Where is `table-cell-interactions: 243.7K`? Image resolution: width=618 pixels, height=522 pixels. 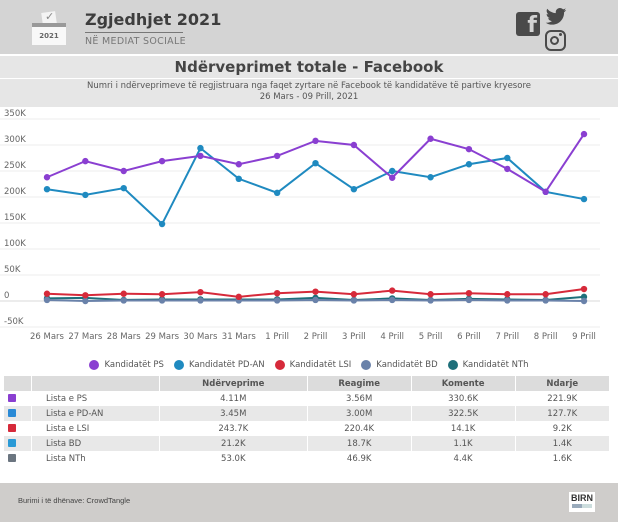 table-cell-interactions: 243.7K is located at coordinates (233, 428).